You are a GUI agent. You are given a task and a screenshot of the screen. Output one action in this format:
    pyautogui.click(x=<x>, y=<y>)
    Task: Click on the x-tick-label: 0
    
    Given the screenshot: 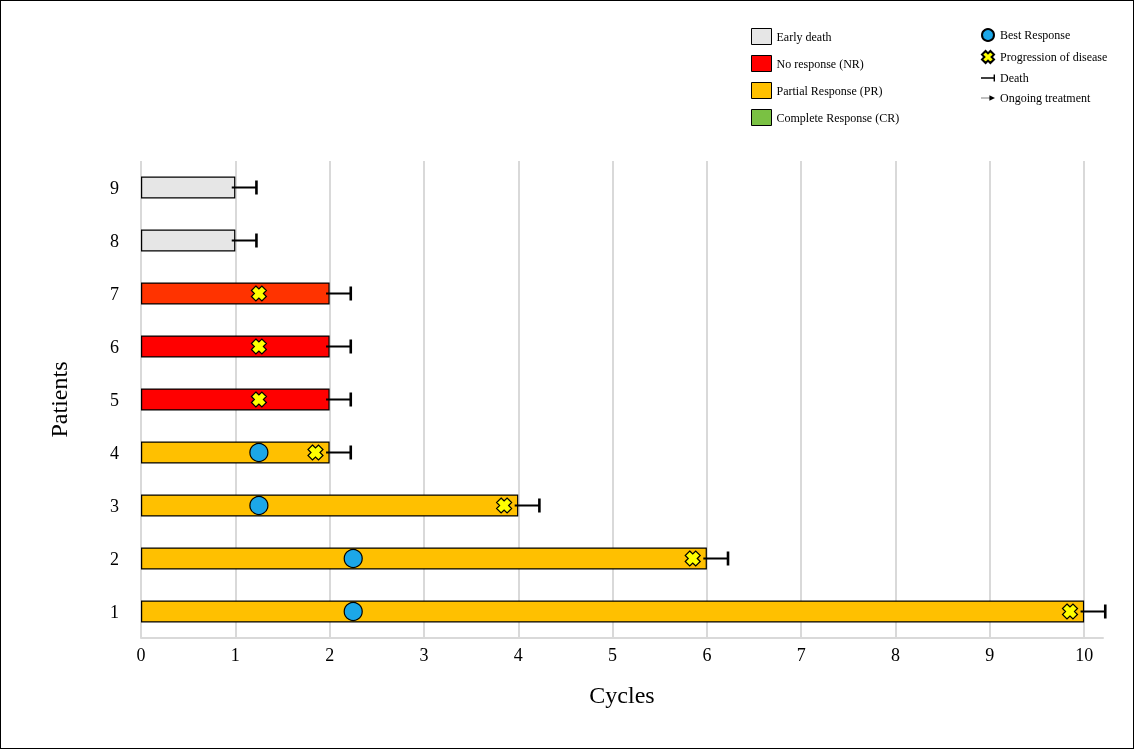 What is the action you would take?
    pyautogui.click(x=141, y=655)
    